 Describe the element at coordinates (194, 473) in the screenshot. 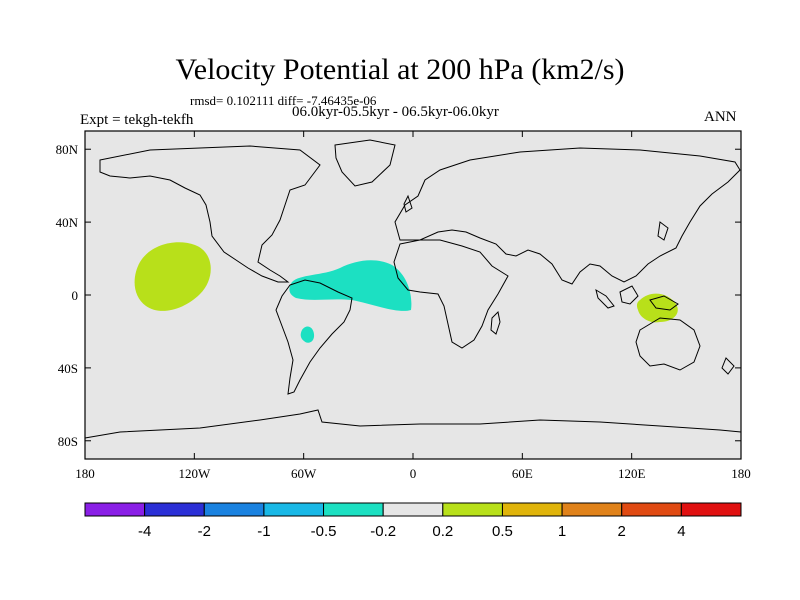

I see `x-tick-label: 120W` at that location.